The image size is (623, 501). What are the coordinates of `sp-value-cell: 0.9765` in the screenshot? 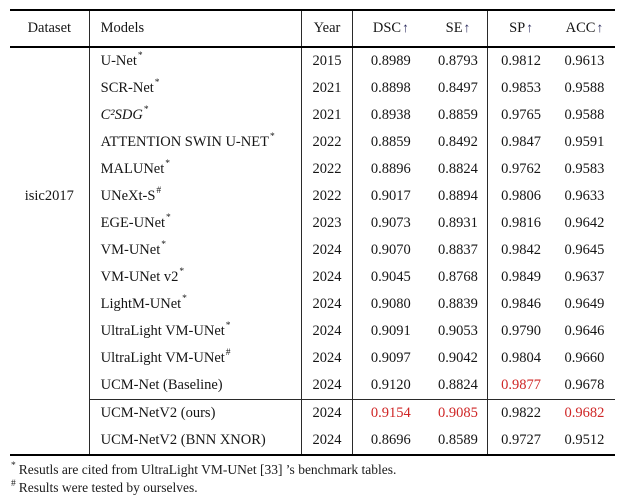 It's located at (521, 115).